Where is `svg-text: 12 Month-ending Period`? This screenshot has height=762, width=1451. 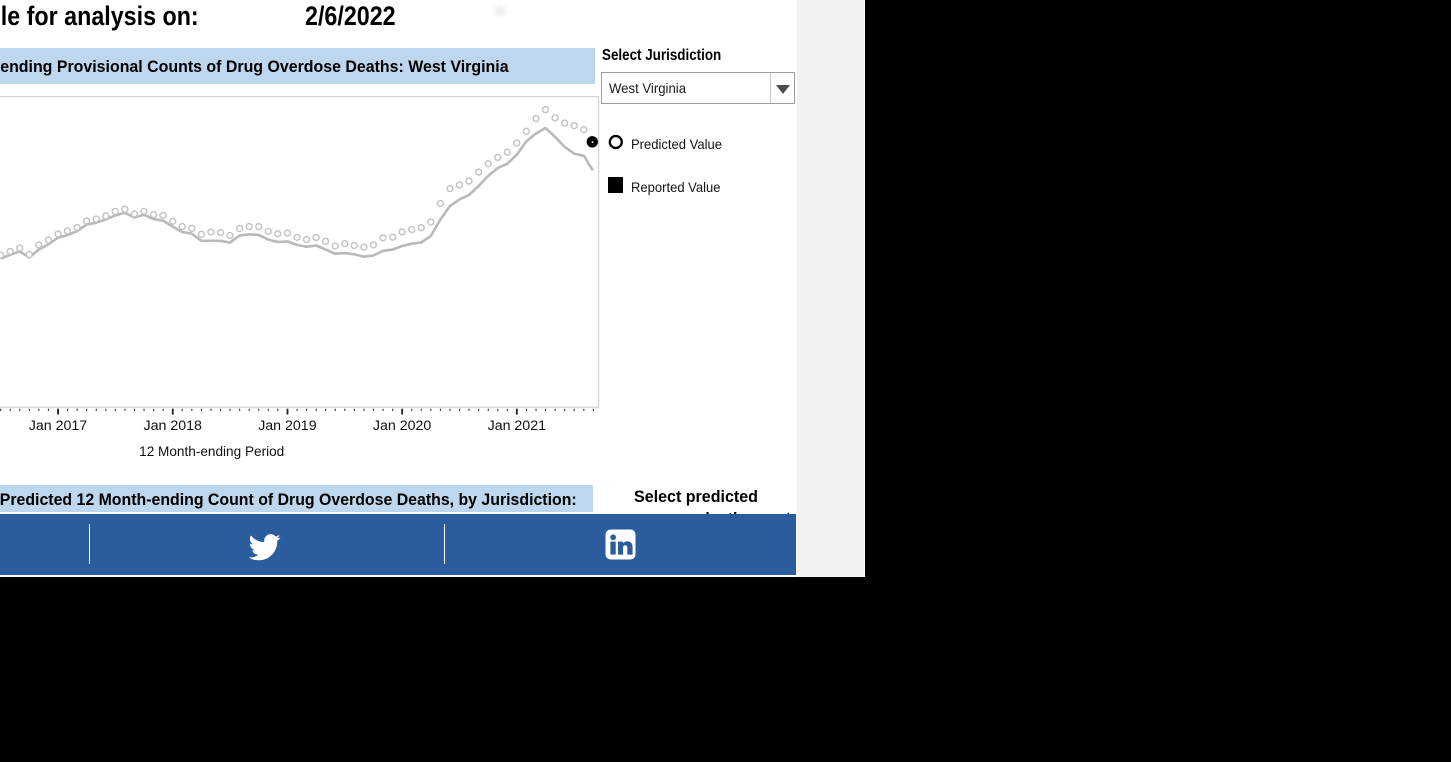 svg-text: 12 Month-ending Period is located at coordinates (211, 451).